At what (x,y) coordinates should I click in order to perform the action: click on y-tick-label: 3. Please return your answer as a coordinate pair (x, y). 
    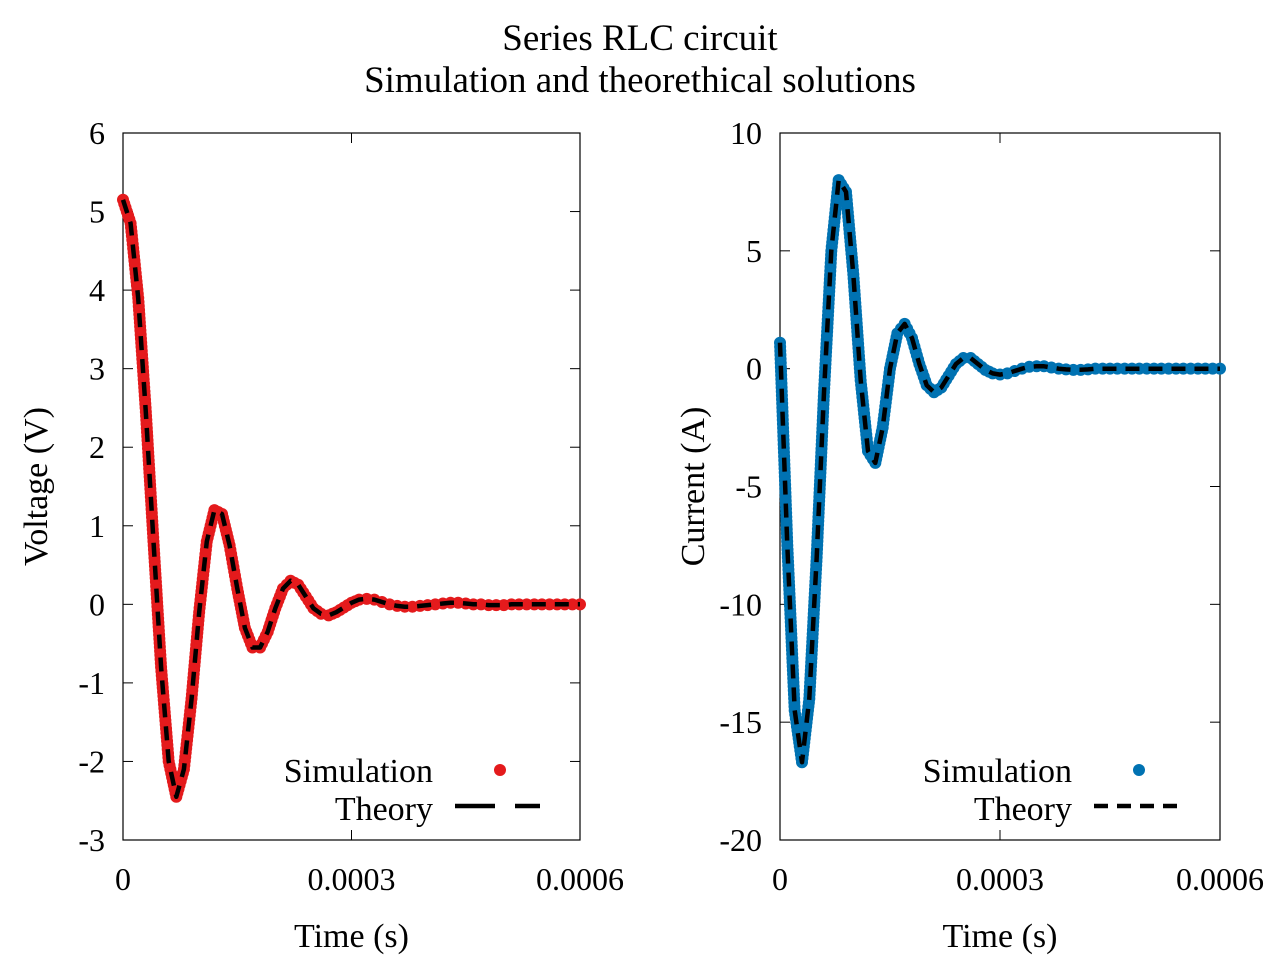
    Looking at the image, I should click on (97, 369).